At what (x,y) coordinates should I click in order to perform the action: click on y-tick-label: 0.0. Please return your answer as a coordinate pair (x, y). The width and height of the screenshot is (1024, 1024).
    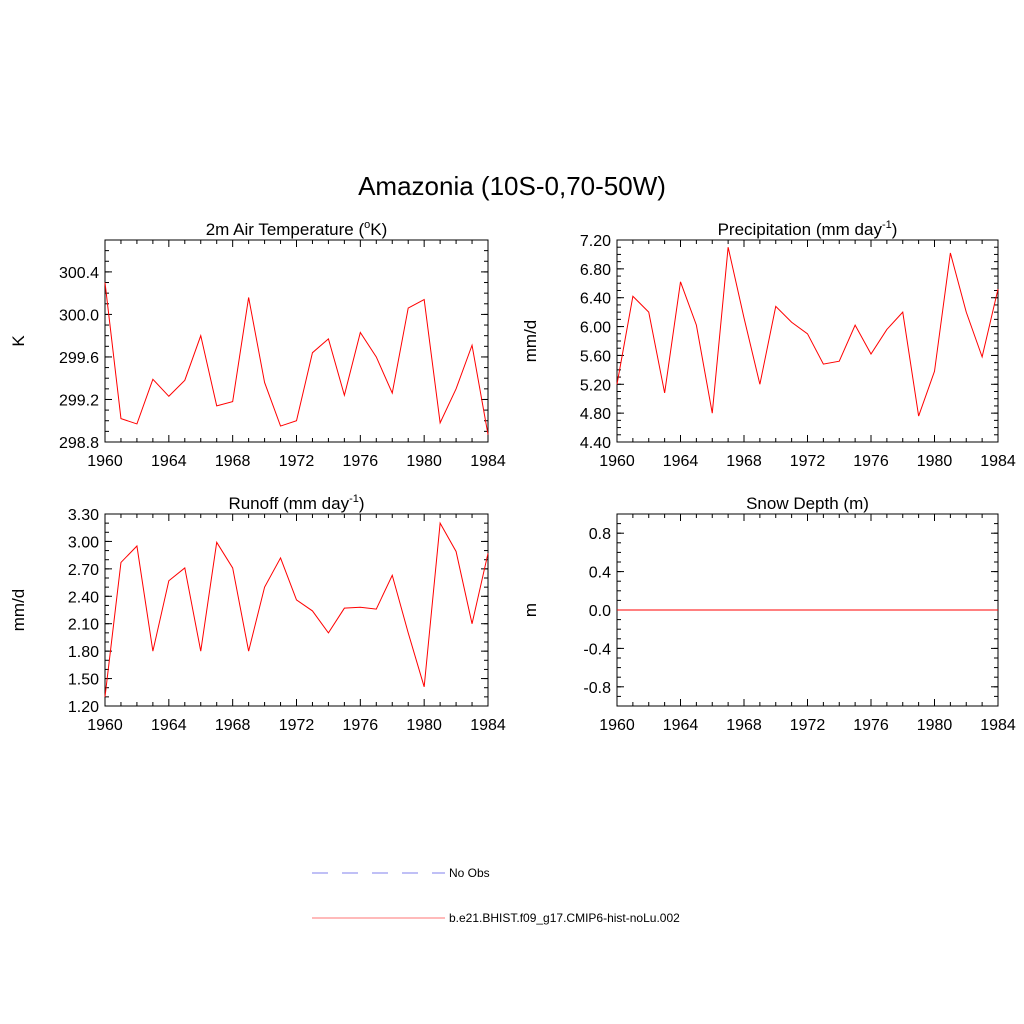
    Looking at the image, I should click on (600, 611).